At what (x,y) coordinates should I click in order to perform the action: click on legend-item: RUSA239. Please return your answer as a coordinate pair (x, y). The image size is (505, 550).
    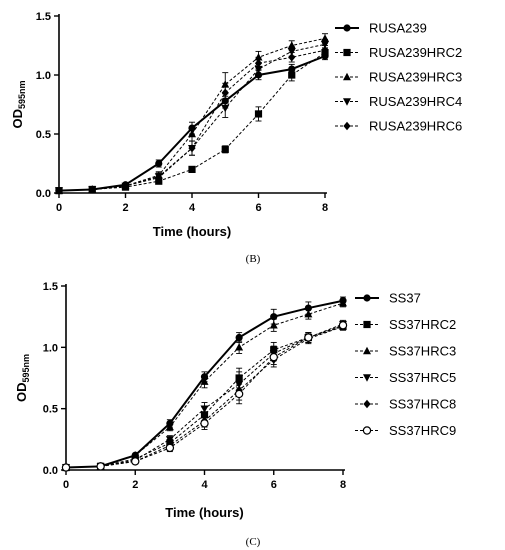
    Looking at the image, I should click on (381, 28).